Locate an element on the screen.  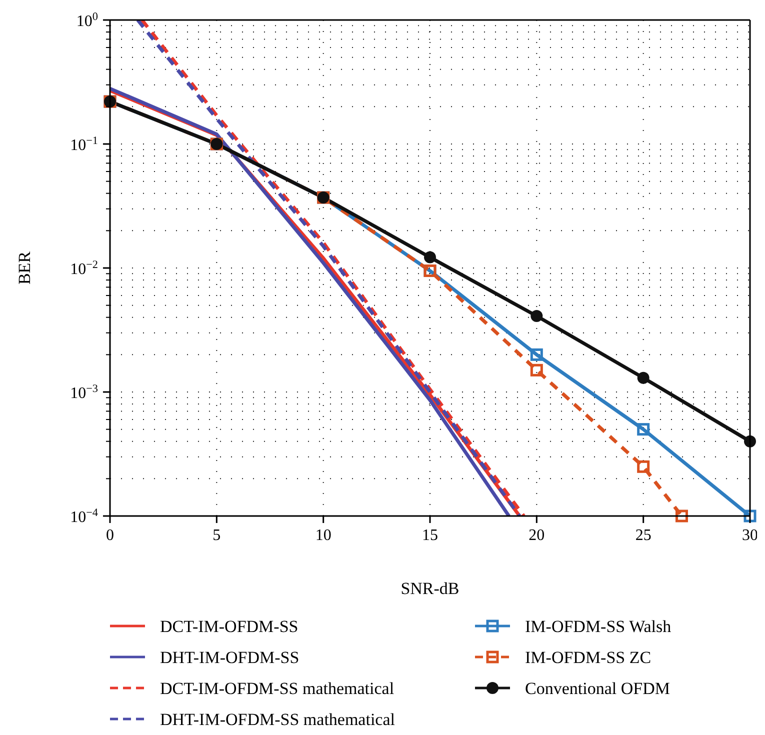
legend-label: Conventional OFDM is located at coordinates (597, 688).